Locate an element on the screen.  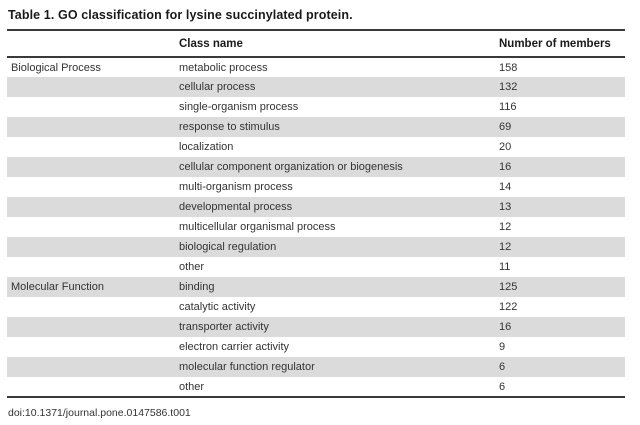
header-row: Class name Number of members is located at coordinates (316, 44).